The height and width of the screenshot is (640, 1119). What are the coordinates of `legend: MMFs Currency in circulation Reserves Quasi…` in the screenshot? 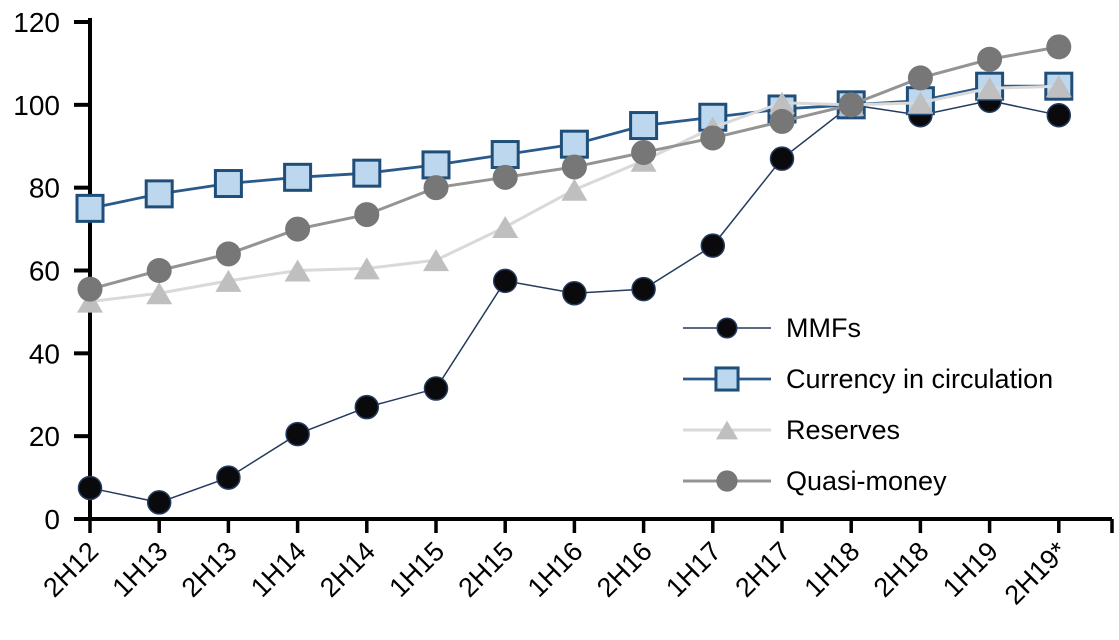 It's located at (868, 404).